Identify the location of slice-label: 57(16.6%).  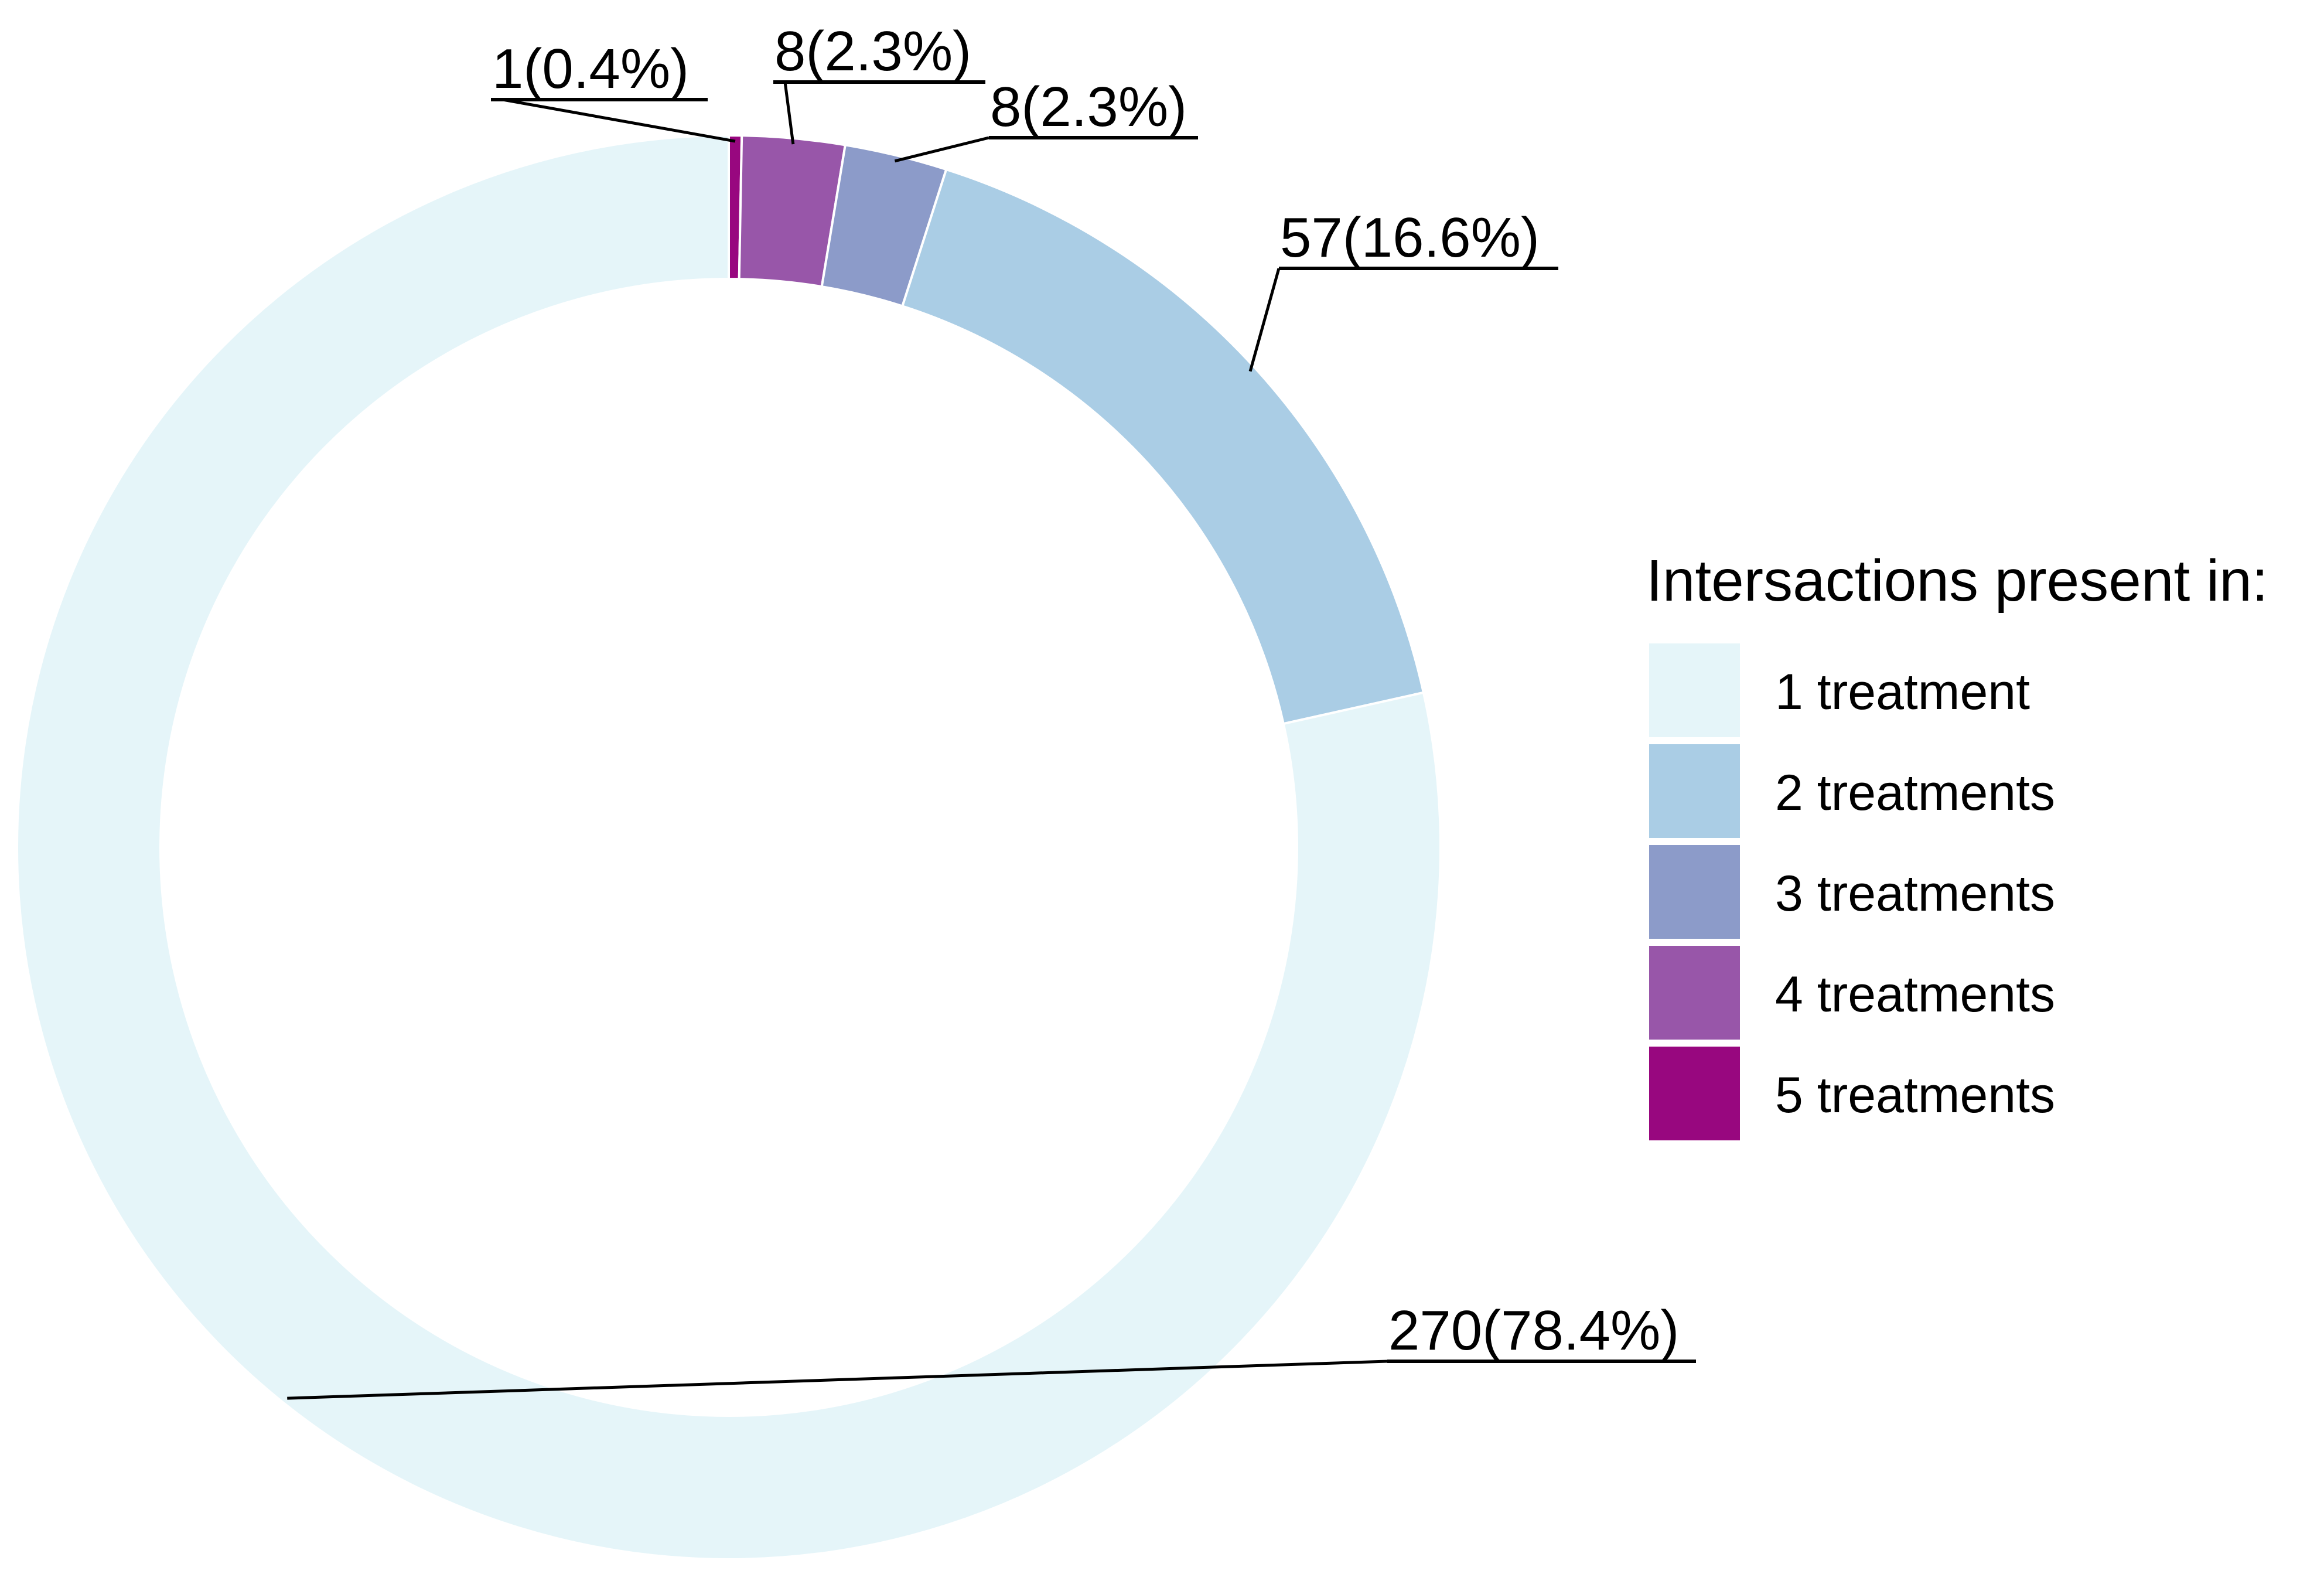
(1410, 237).